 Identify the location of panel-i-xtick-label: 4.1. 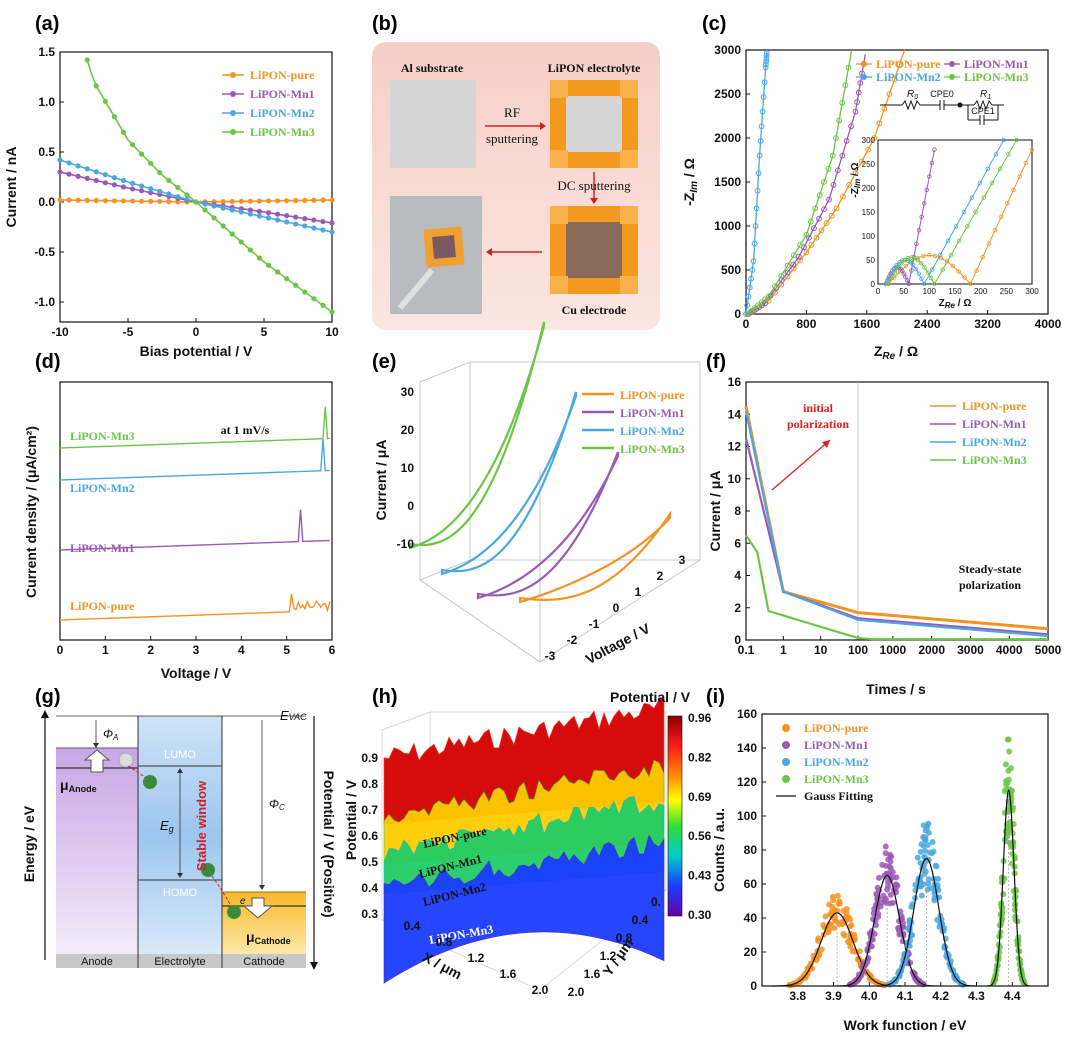
(905, 996).